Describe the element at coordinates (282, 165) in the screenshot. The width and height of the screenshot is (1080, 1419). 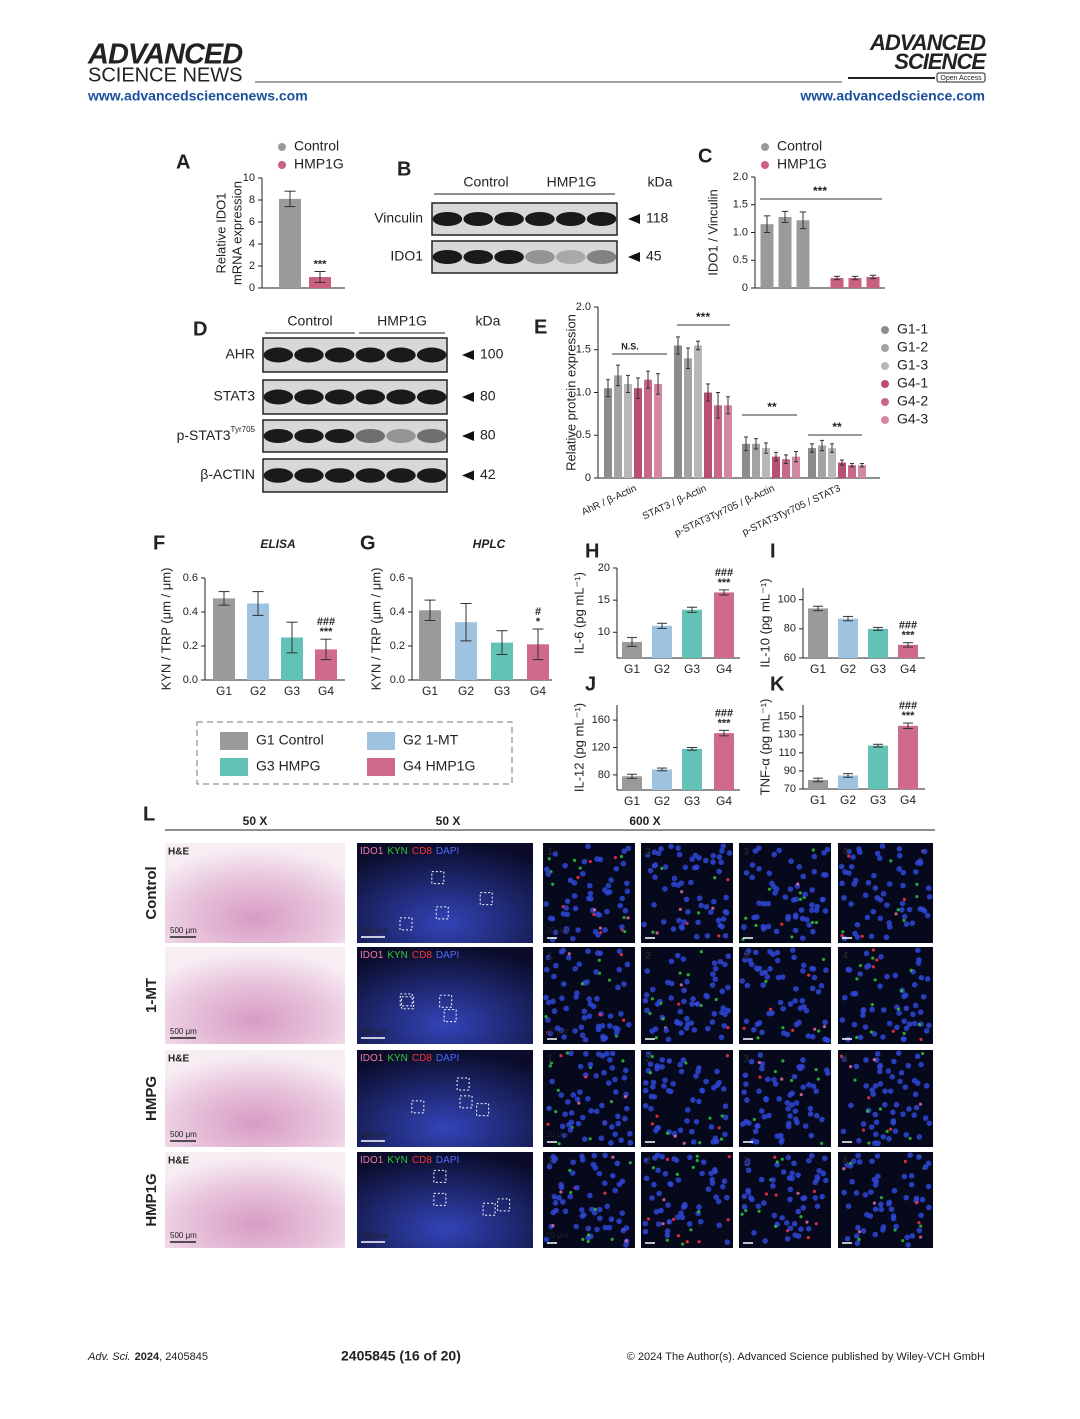
I see `legend-marker` at that location.